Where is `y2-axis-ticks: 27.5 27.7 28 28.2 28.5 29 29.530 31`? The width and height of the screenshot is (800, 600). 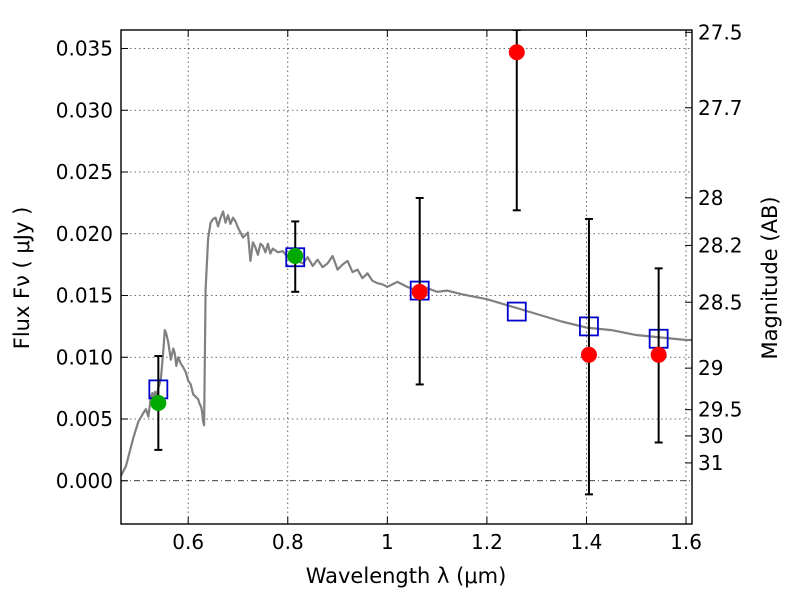
y2-axis-ticks: 27.5 27.7 28 28.2 28.5 29 29.530 31 is located at coordinates (714, 247).